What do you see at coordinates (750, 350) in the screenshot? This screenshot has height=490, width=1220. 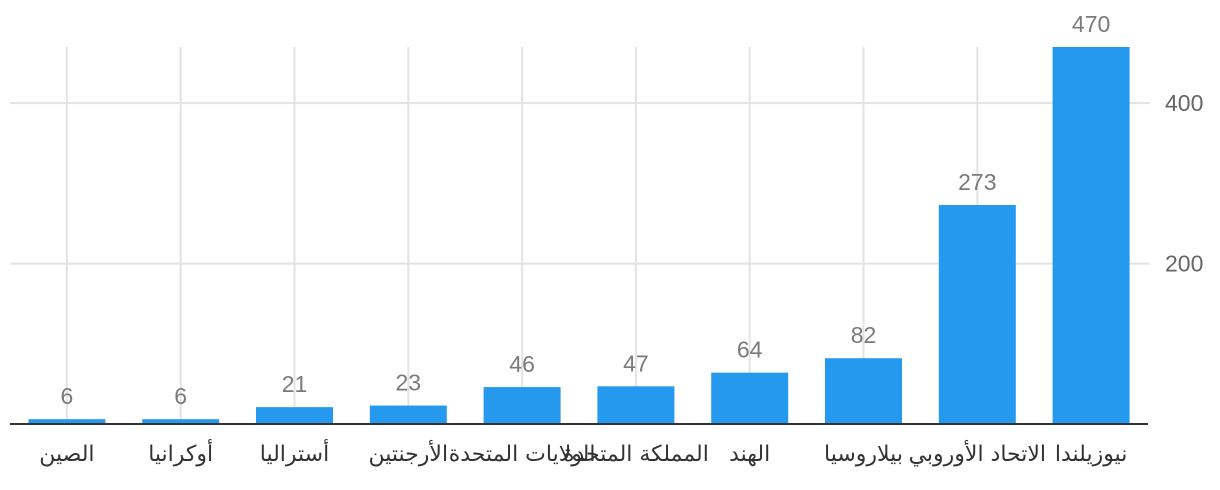 I see `value-label: 64` at bounding box center [750, 350].